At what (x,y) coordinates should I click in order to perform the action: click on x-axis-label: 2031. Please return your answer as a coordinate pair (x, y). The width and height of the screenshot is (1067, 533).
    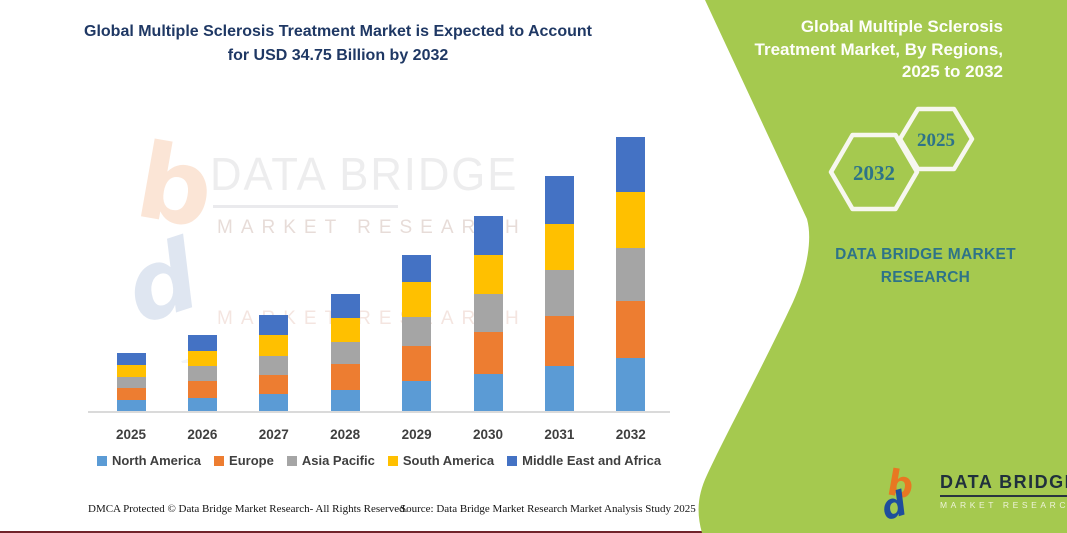
    Looking at the image, I should click on (559, 434).